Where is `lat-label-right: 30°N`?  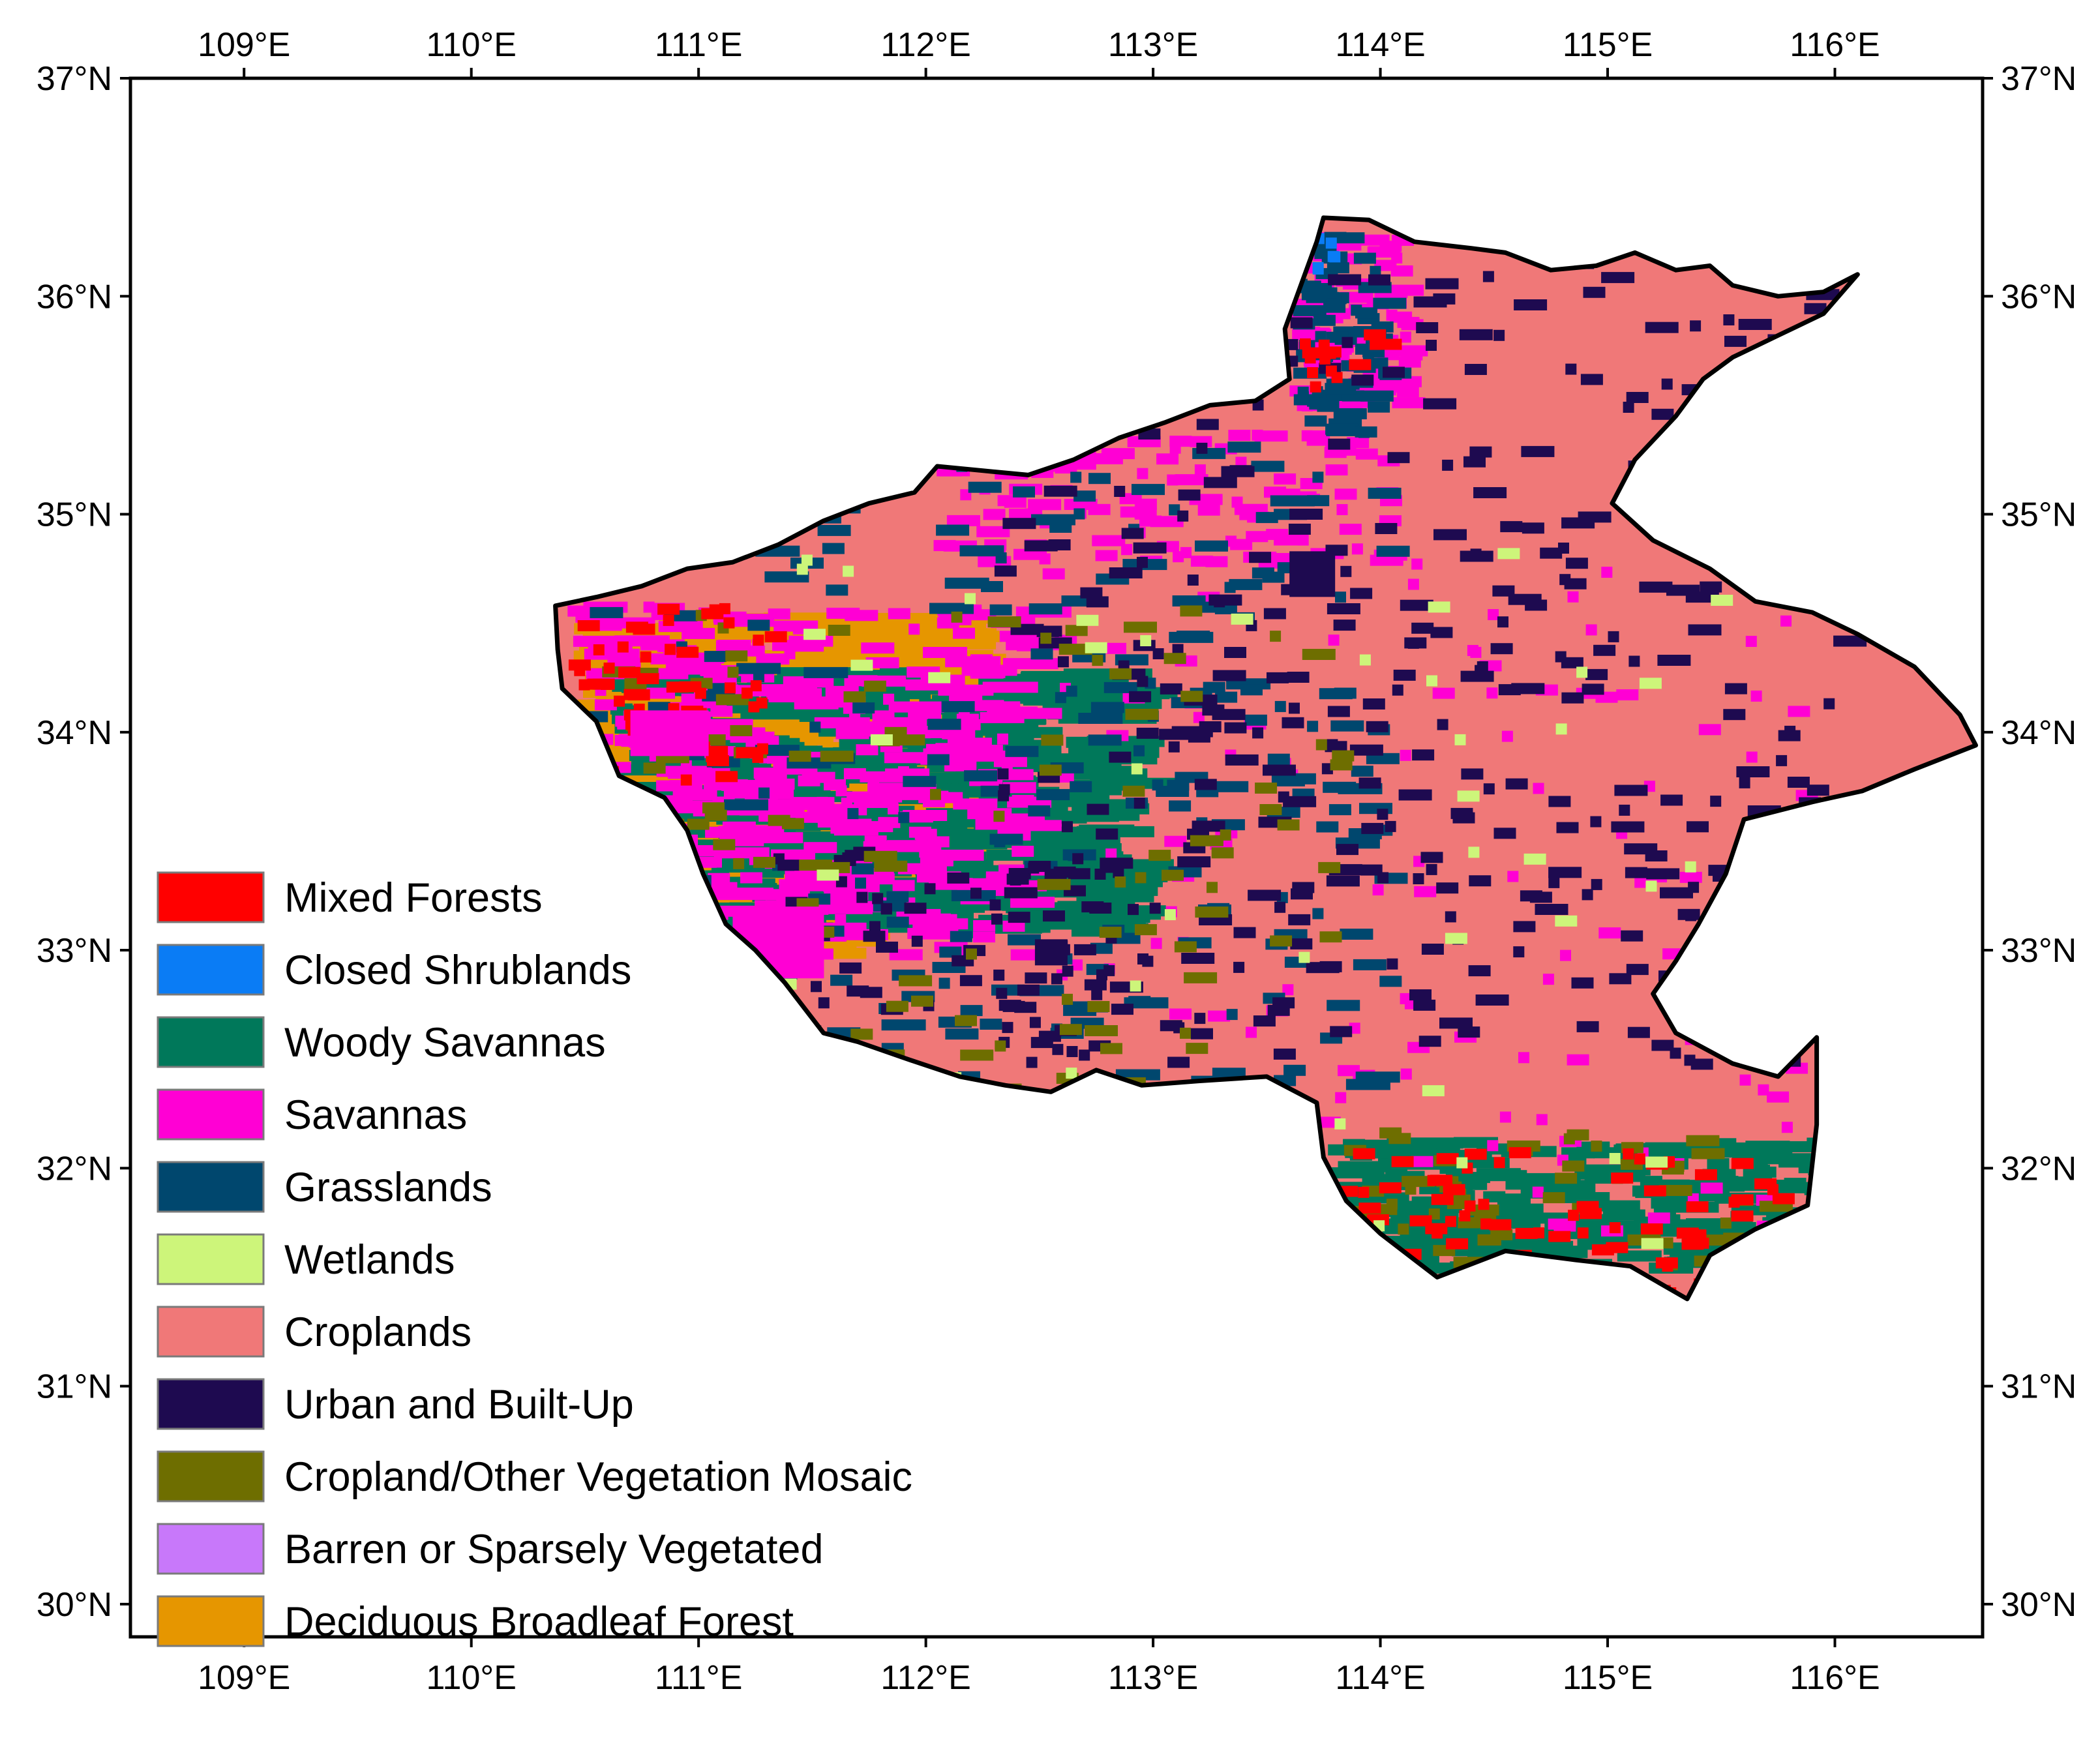
lat-label-right: 30°N is located at coordinates (2039, 1605).